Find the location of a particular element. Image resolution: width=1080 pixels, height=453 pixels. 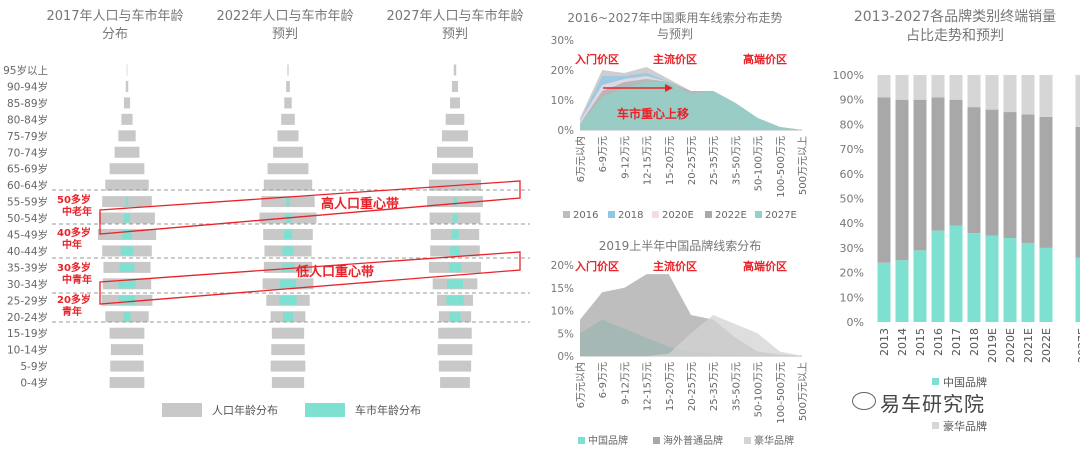

x-tick-label: 2027E is located at coordinates (1078, 345).